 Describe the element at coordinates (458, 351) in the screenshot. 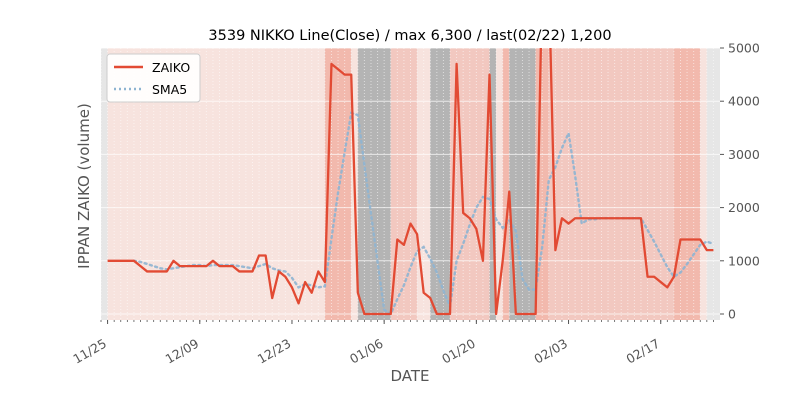

I see `x-tick-label: 01/20` at that location.